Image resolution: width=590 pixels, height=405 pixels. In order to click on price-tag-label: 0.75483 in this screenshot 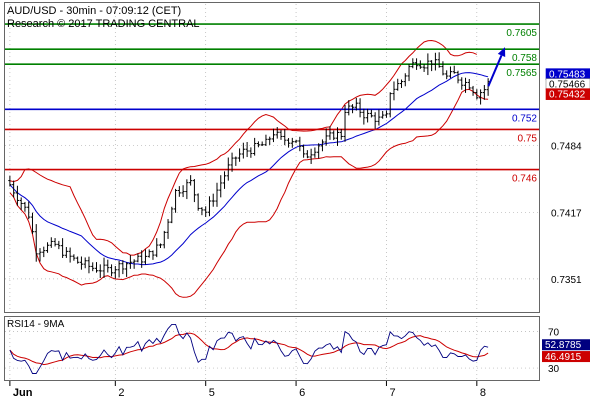, I will do `click(567, 75)`.